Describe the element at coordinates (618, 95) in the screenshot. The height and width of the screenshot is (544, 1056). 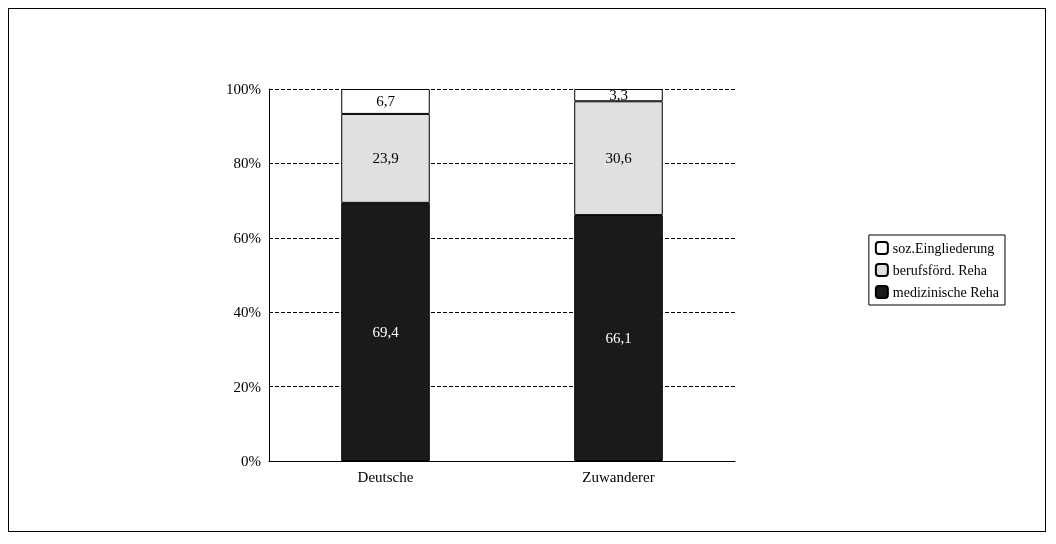
I see `data-label: 3,3` at that location.